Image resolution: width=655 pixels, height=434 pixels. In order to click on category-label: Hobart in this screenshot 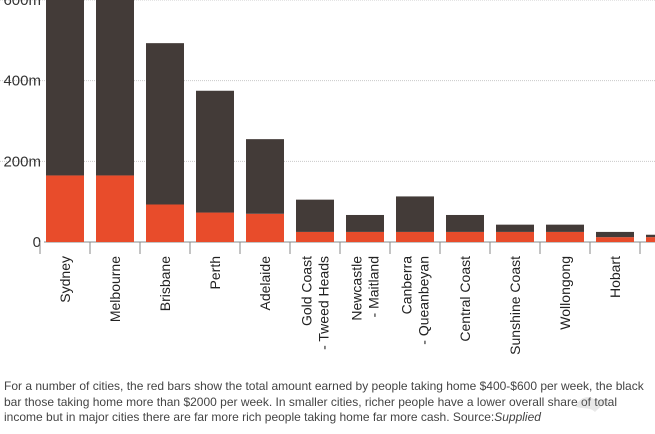, I will do `click(615, 277)`.